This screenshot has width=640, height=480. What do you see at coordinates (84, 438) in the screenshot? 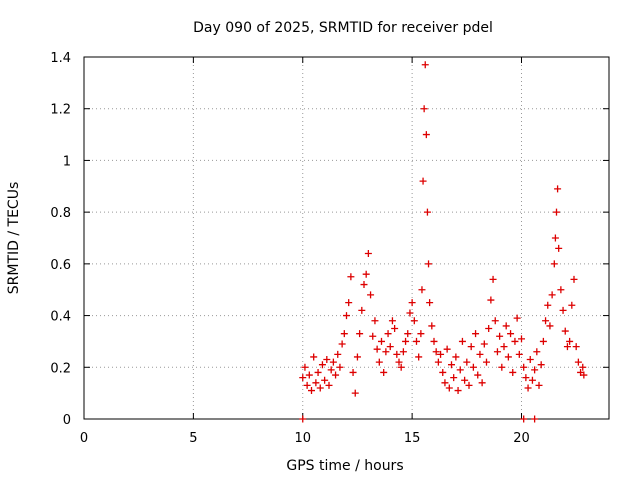
I see `x-tick-label: 0` at bounding box center [84, 438].